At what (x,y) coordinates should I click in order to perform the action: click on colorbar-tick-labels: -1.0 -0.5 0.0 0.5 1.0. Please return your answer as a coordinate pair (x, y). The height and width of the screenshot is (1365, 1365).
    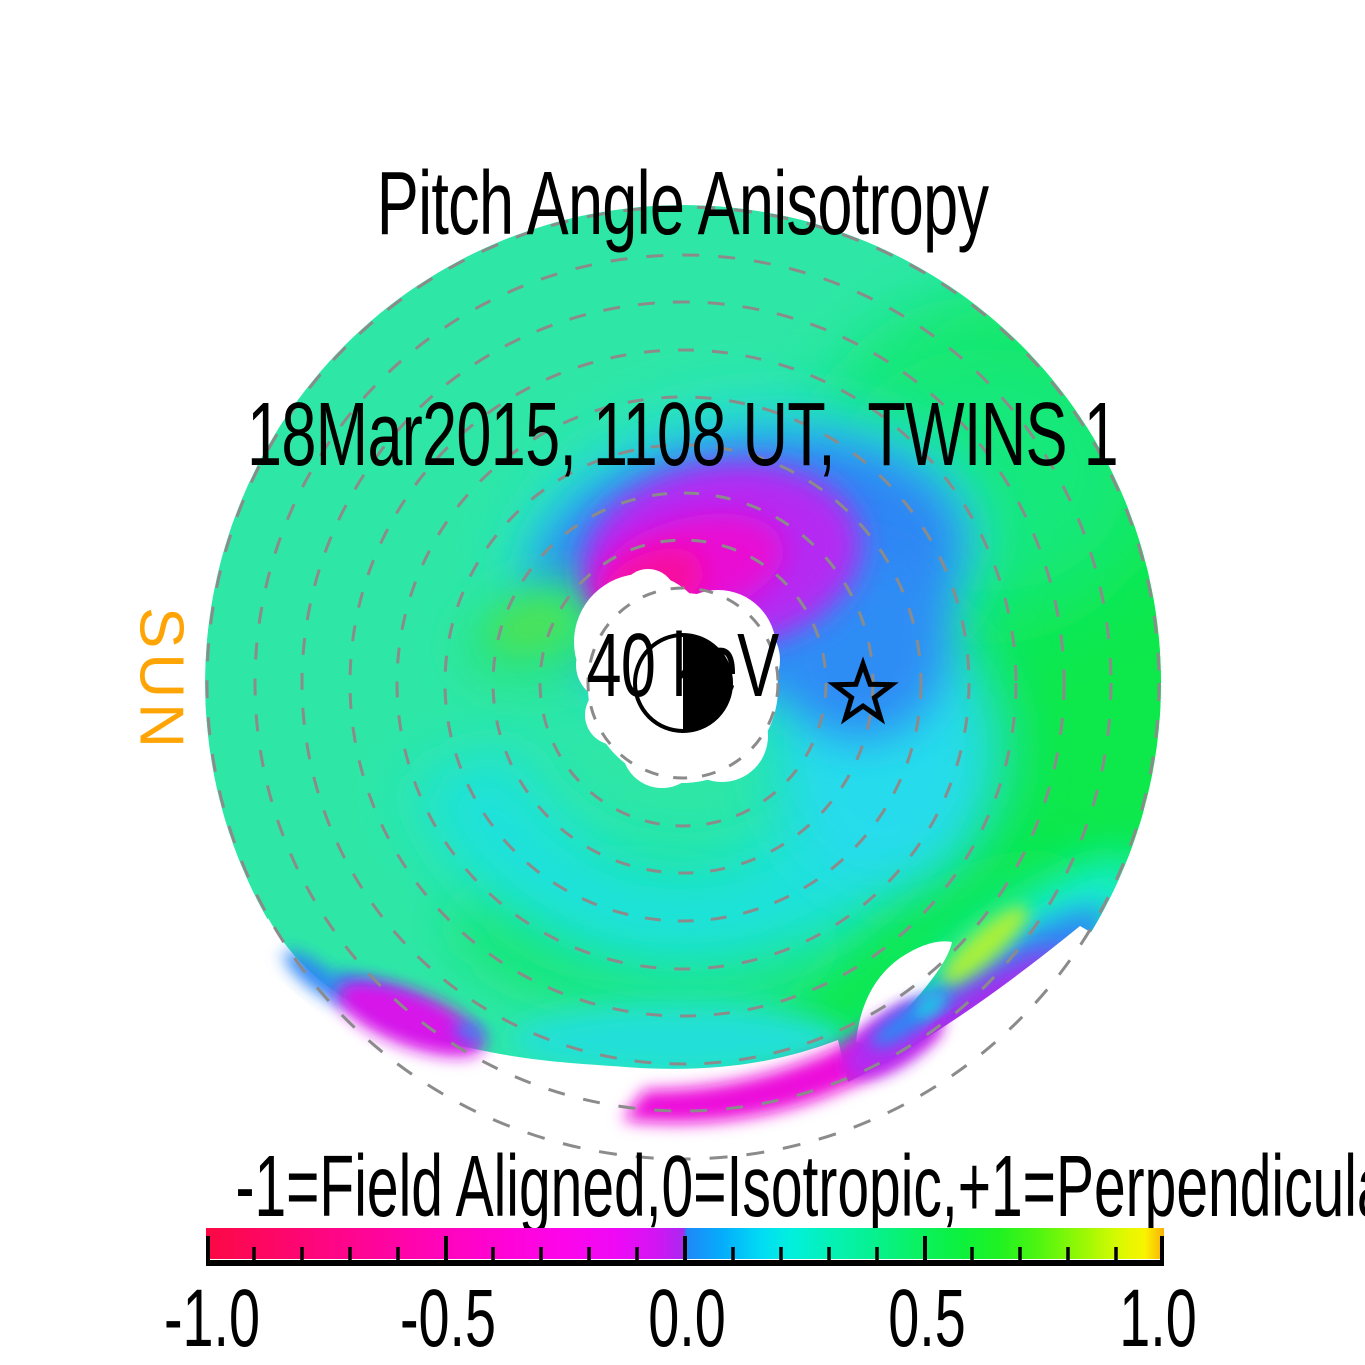
    Looking at the image, I should click on (680, 1318).